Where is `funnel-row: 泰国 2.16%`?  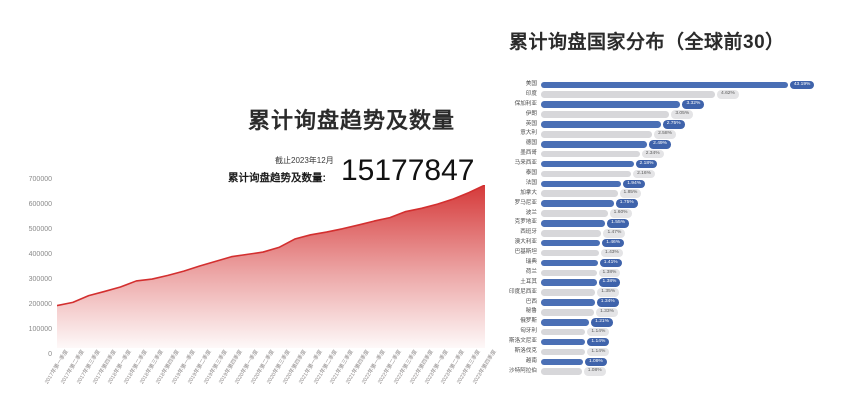
funnel-row: 泰国 2.16% is located at coordinates (672, 174).